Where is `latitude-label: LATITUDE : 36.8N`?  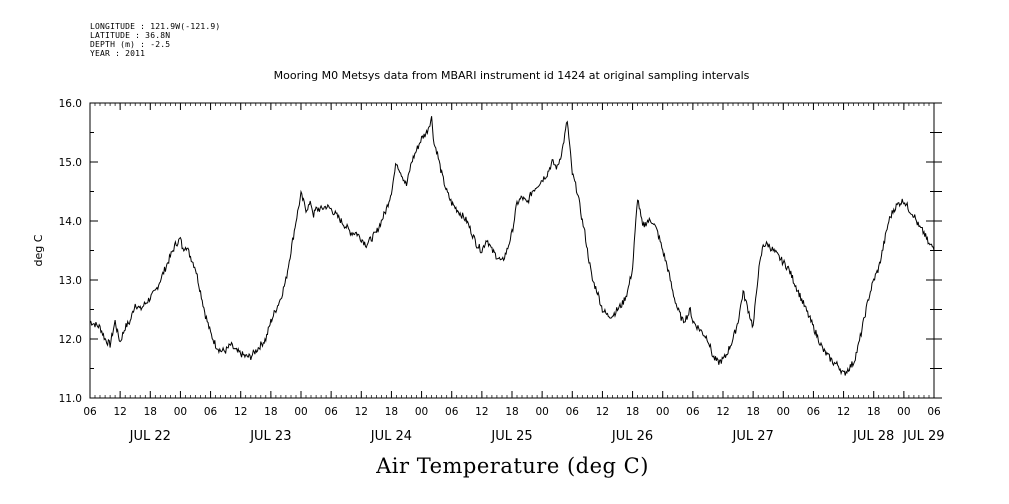
latitude-label: LATITUDE : 36.8N is located at coordinates (130, 35).